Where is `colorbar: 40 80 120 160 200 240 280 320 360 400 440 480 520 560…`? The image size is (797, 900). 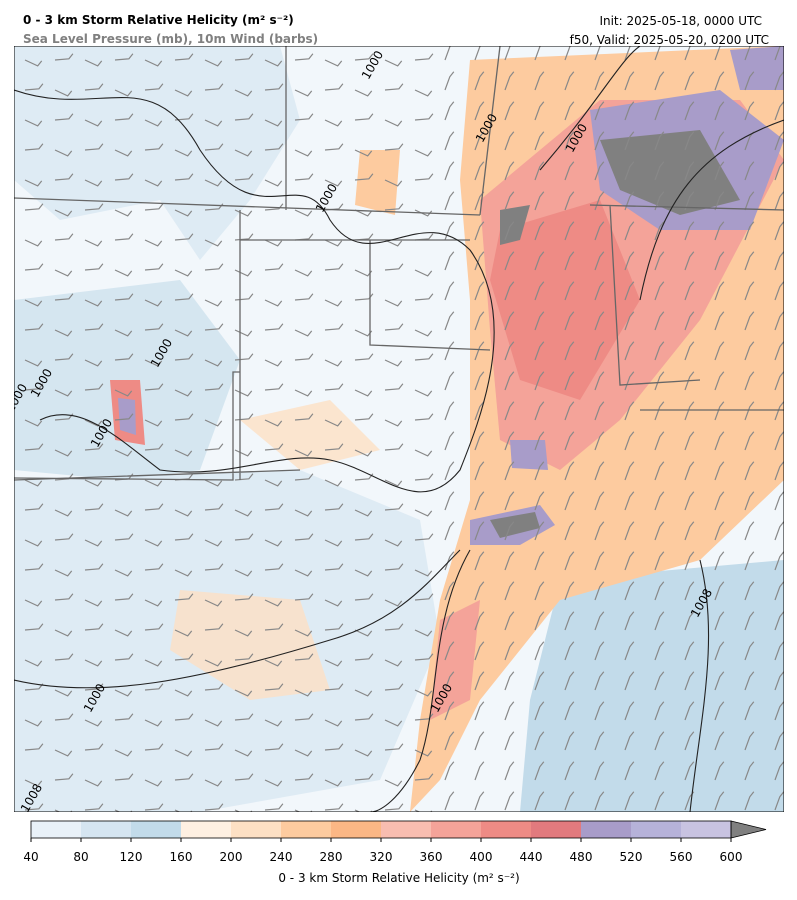
colorbar: 40 80 120 160 200 240 280 320 360 400 440 480 520 560… is located at coordinates (395, 842).